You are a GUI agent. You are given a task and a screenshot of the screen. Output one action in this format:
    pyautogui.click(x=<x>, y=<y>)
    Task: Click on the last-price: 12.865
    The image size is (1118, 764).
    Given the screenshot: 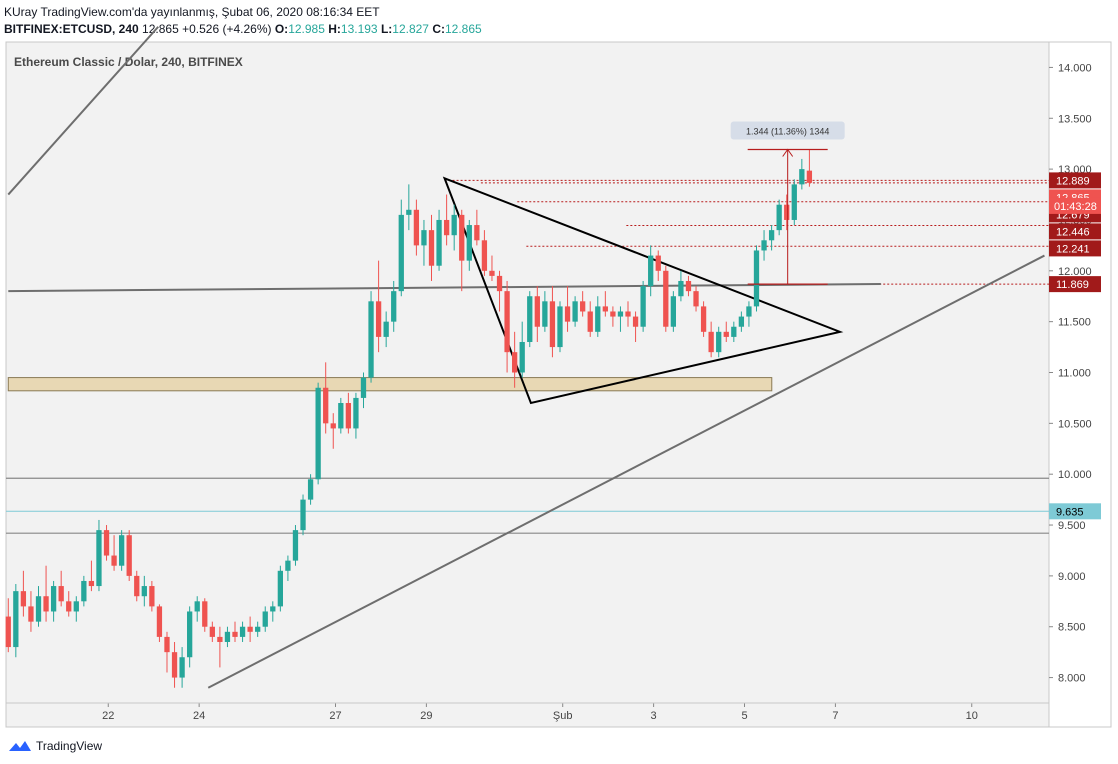 What is the action you would take?
    pyautogui.click(x=160, y=29)
    